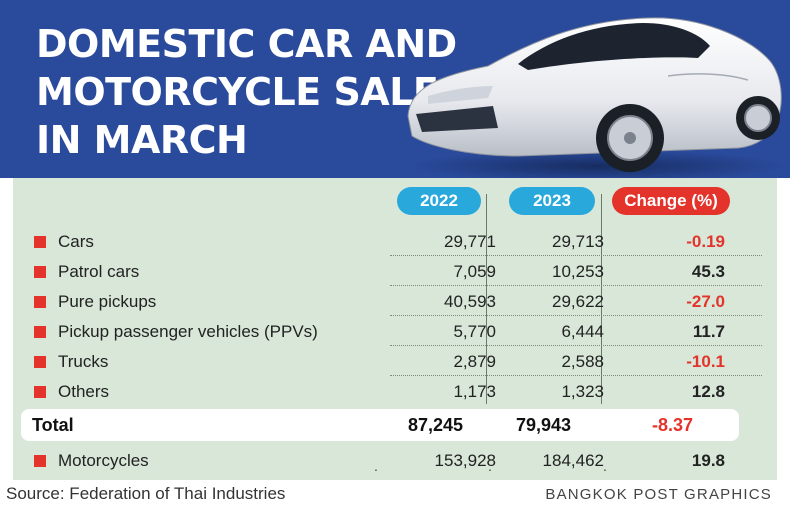  Describe the element at coordinates (435, 425) in the screenshot. I see `total-2022: 87,245` at that location.